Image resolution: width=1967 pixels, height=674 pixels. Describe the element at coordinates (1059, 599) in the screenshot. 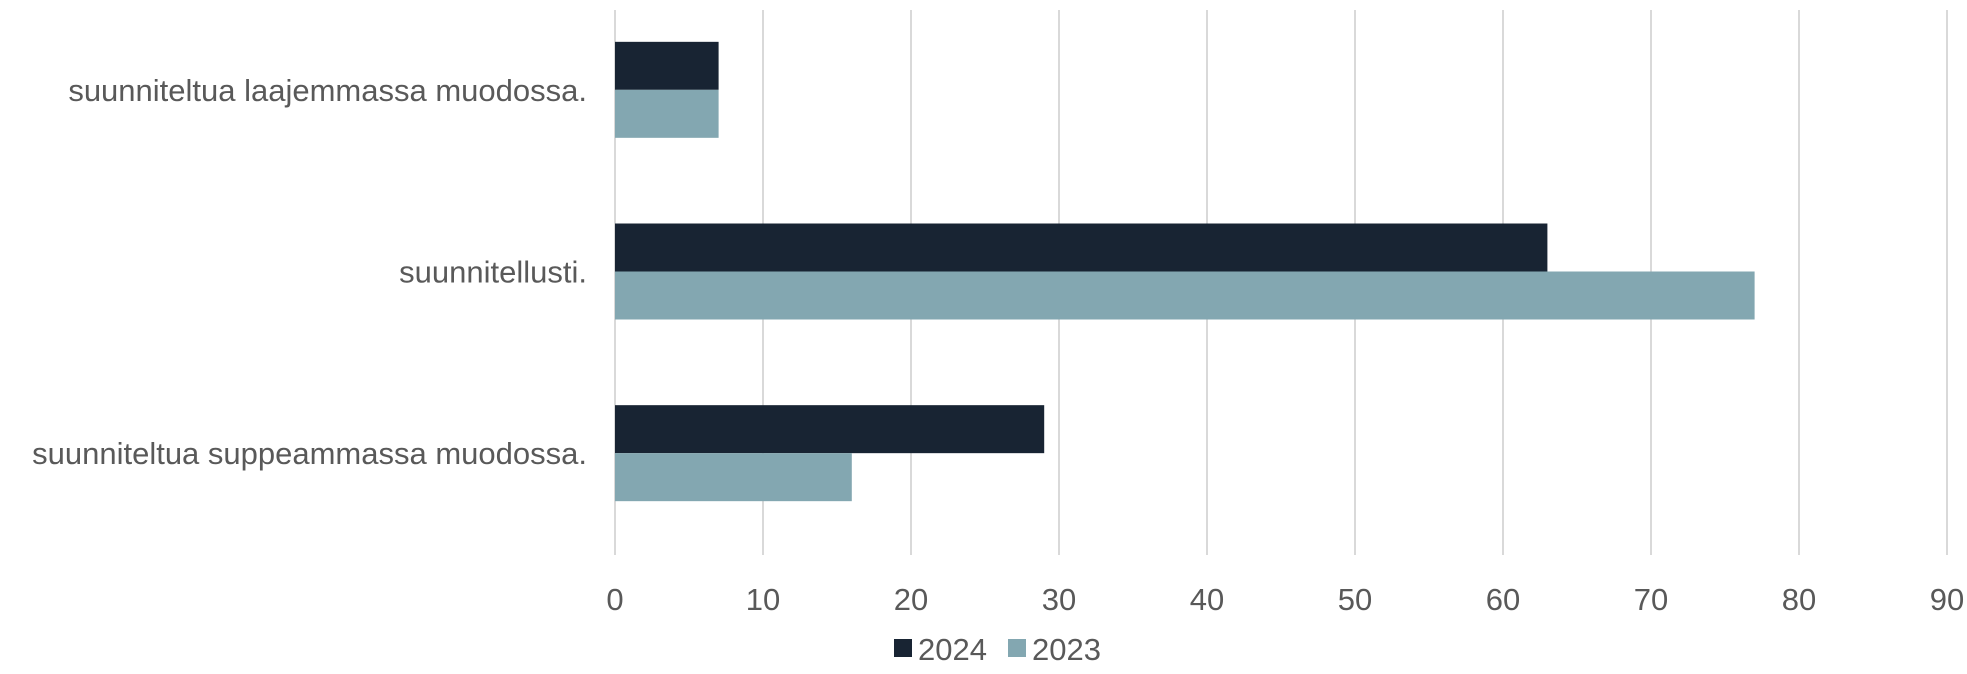

I see `x-tick-label: 30` at that location.